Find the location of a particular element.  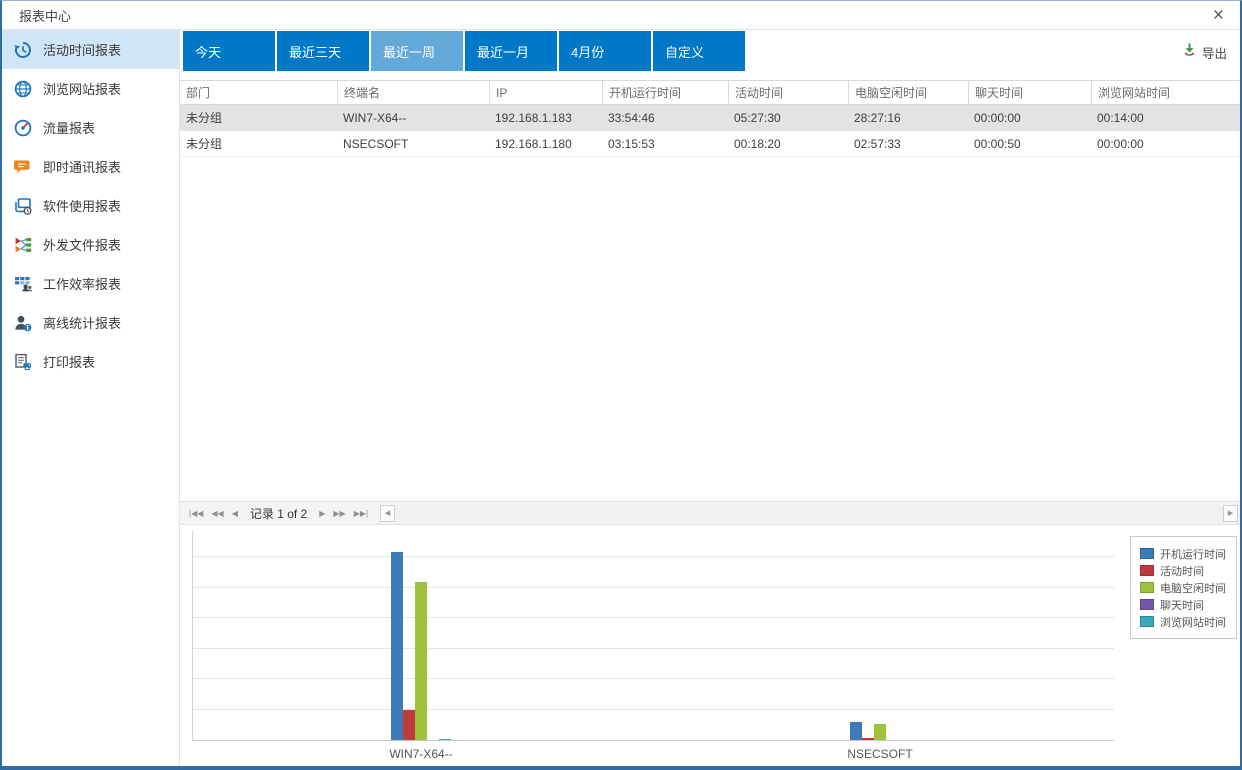

chat-bubble-icon is located at coordinates (23, 167).